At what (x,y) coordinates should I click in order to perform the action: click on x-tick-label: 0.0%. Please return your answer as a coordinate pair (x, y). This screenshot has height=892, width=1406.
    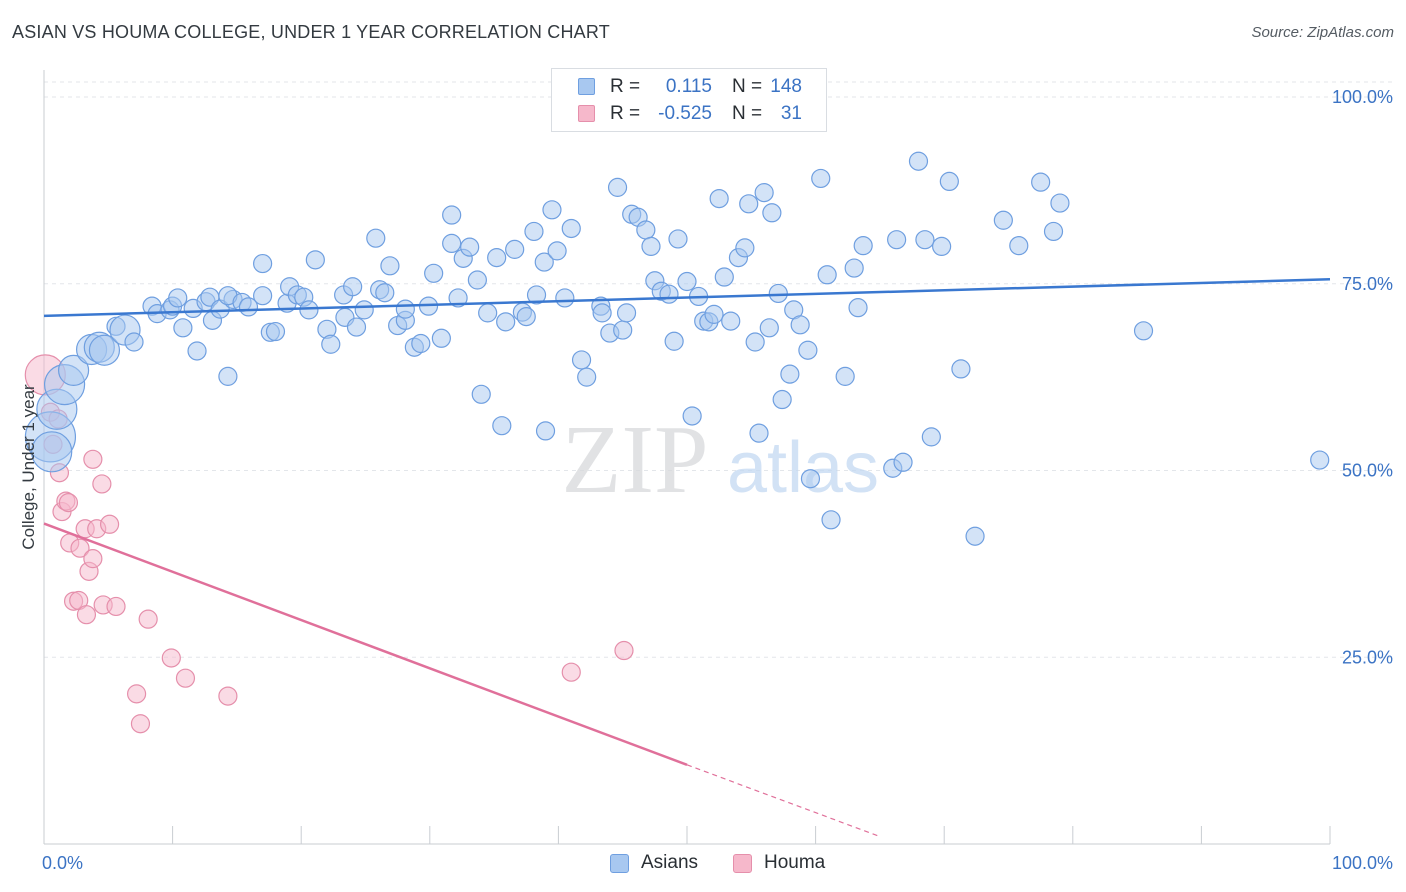
    Looking at the image, I should click on (62, 863).